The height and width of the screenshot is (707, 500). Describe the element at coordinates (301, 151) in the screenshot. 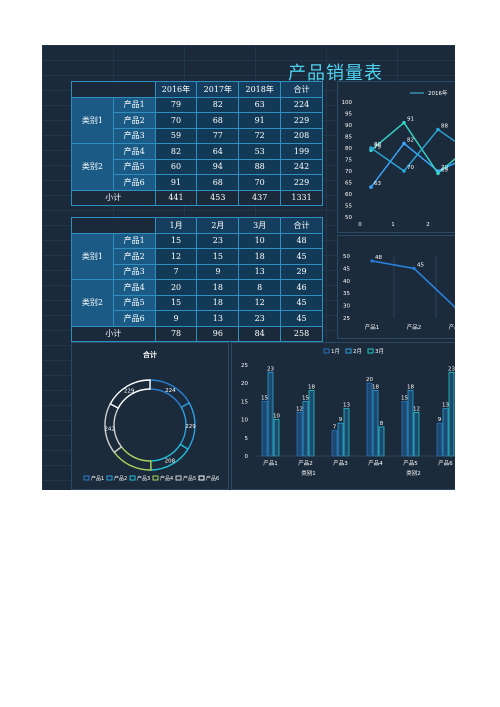

I see `value-cell: 199` at that location.